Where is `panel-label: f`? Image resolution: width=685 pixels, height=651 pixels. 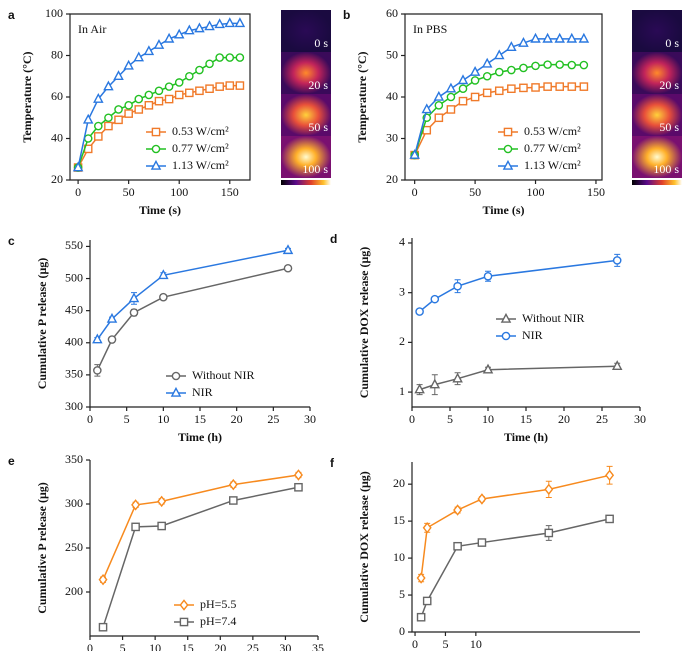
panel-label: f is located at coordinates (332, 463).